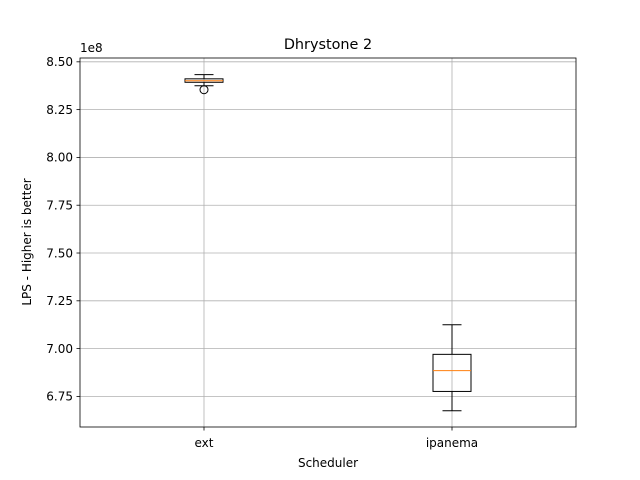 This screenshot has width=640, height=480. Describe the element at coordinates (91, 48) in the screenshot. I see `y-offset-label: 1e8` at that location.